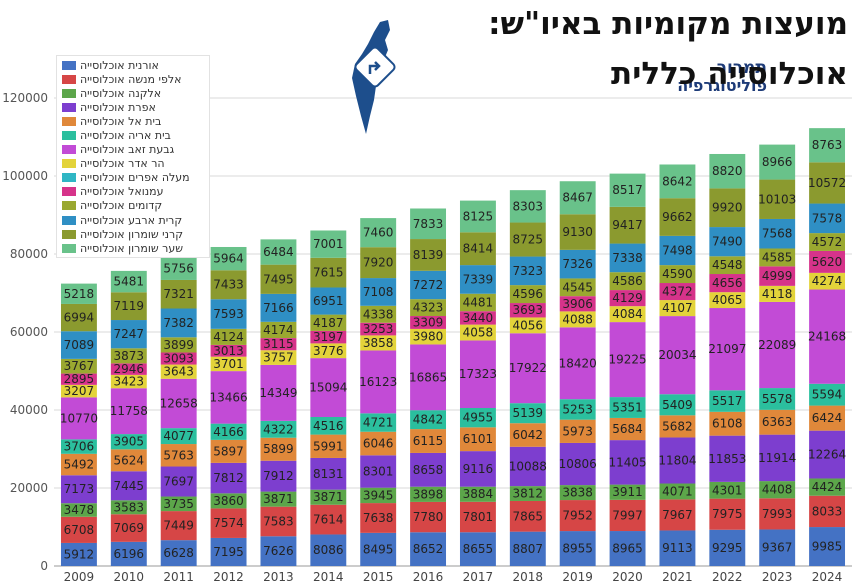 This screenshot has width=856, height=586. What do you see at coordinates (129, 282) in the screenshot?
I see `data-label: 5481` at bounding box center [129, 282].